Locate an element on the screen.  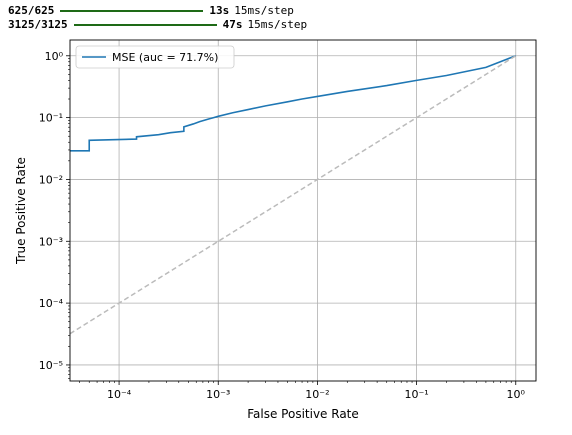
x-tick-label: 10⁰ is located at coordinates (516, 394).